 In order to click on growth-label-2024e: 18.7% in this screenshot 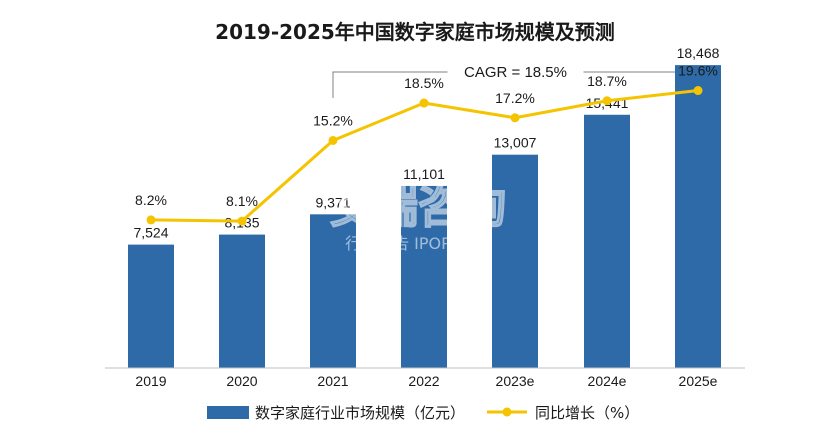, I will do `click(607, 81)`.